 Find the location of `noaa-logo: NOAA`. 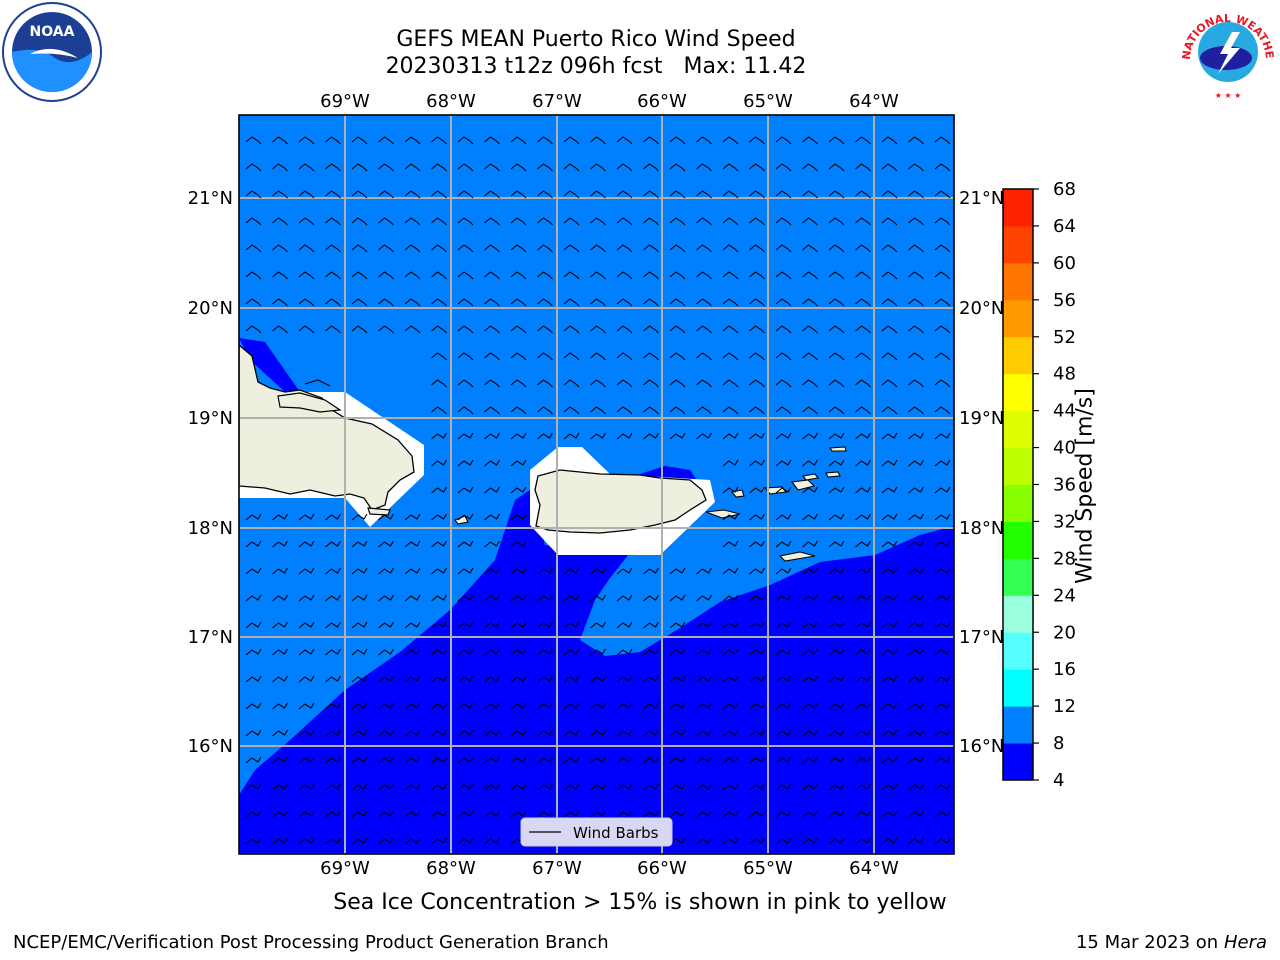

noaa-logo: NOAA is located at coordinates (52, 52).